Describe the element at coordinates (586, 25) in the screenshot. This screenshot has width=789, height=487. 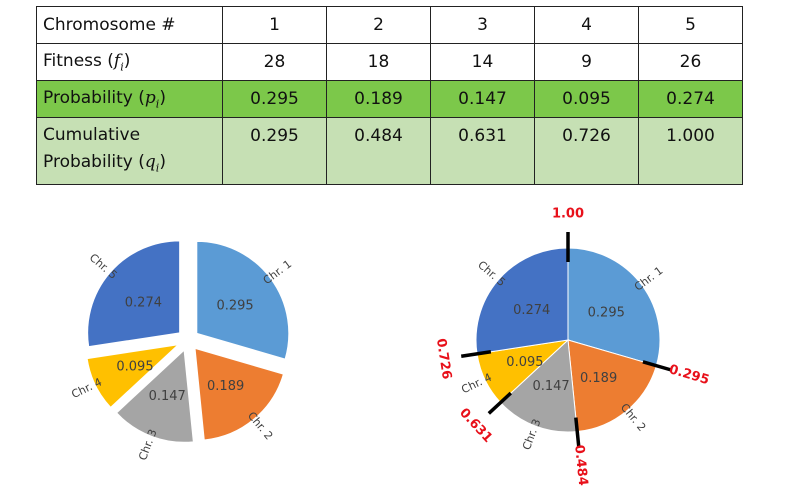
I see `table-cell: 4` at that location.